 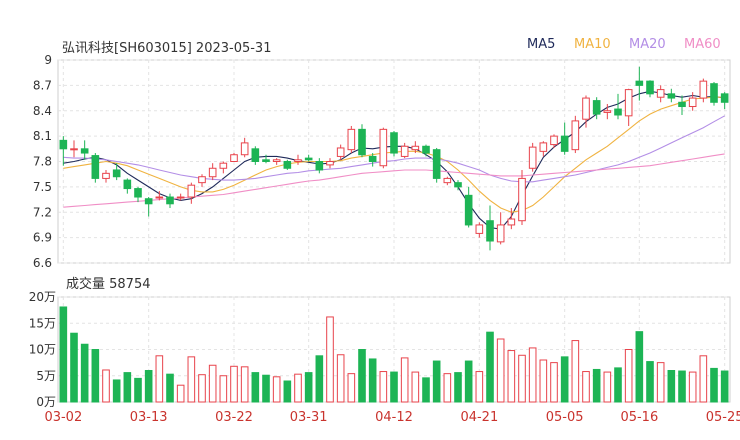 What do you see at coordinates (108, 284) in the screenshot?
I see `volume-label: 成交量 58754` at bounding box center [108, 284].